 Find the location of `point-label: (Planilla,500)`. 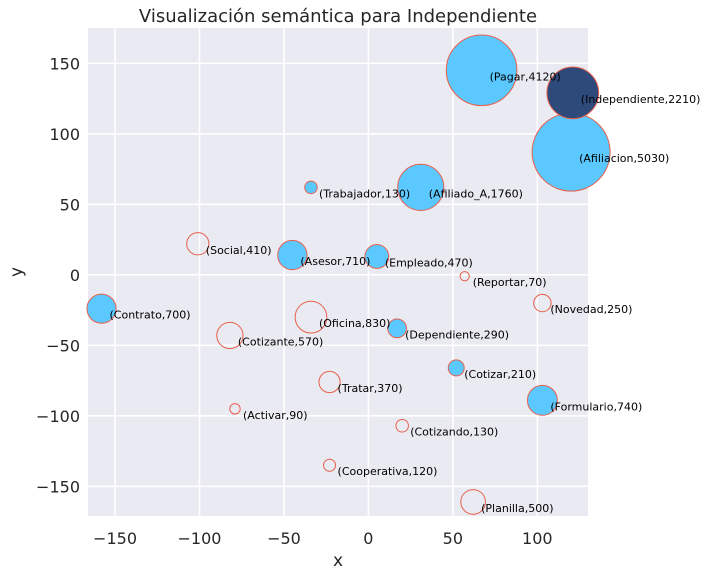

point-label: (Planilla,500) is located at coordinates (517, 508).